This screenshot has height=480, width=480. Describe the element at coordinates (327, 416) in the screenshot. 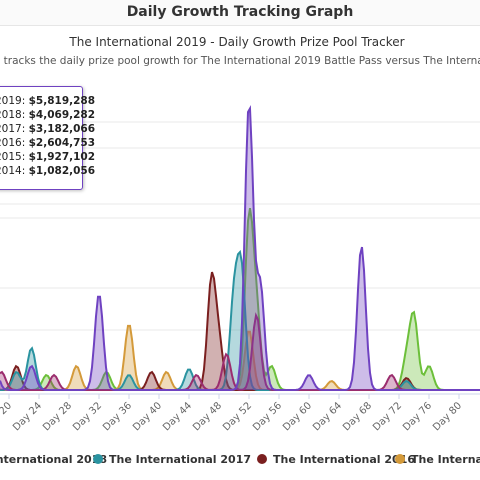

I see `x-tick-label: Day 64` at that location.